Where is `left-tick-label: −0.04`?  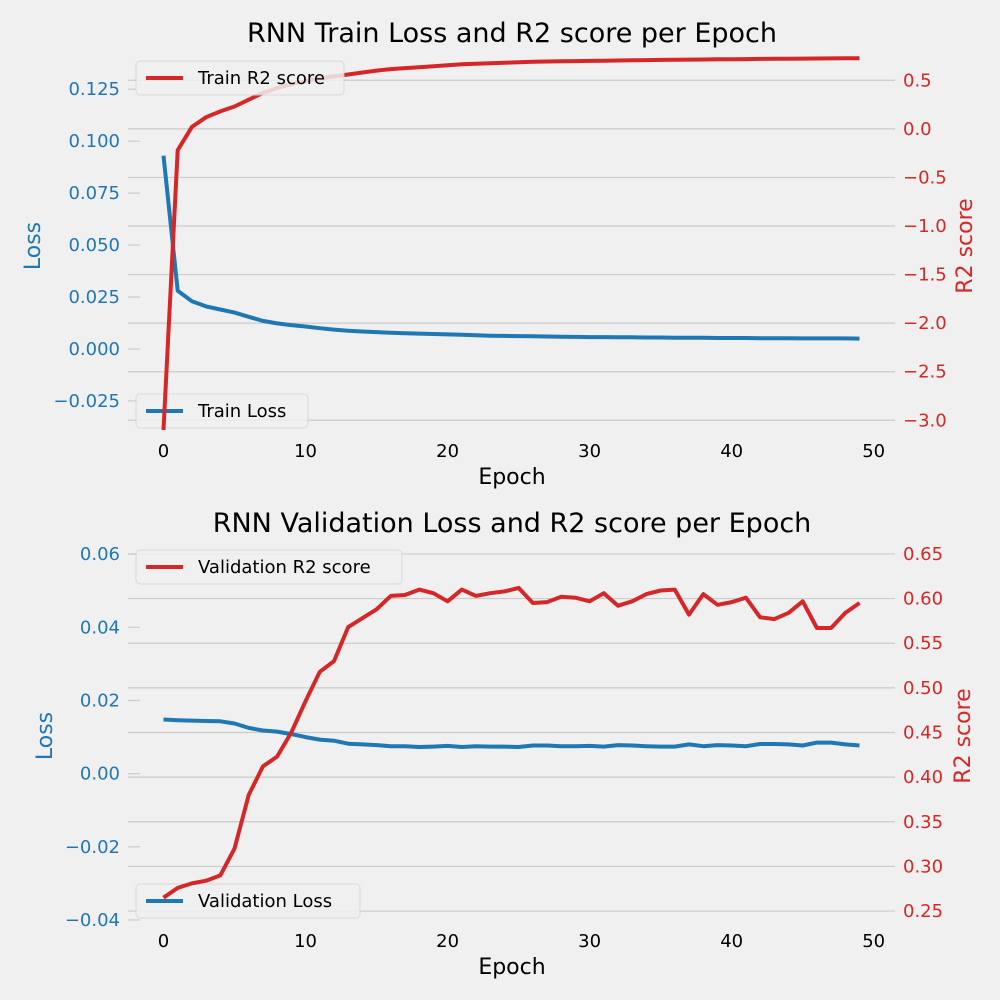
left-tick-label: −0.04 is located at coordinates (92, 920).